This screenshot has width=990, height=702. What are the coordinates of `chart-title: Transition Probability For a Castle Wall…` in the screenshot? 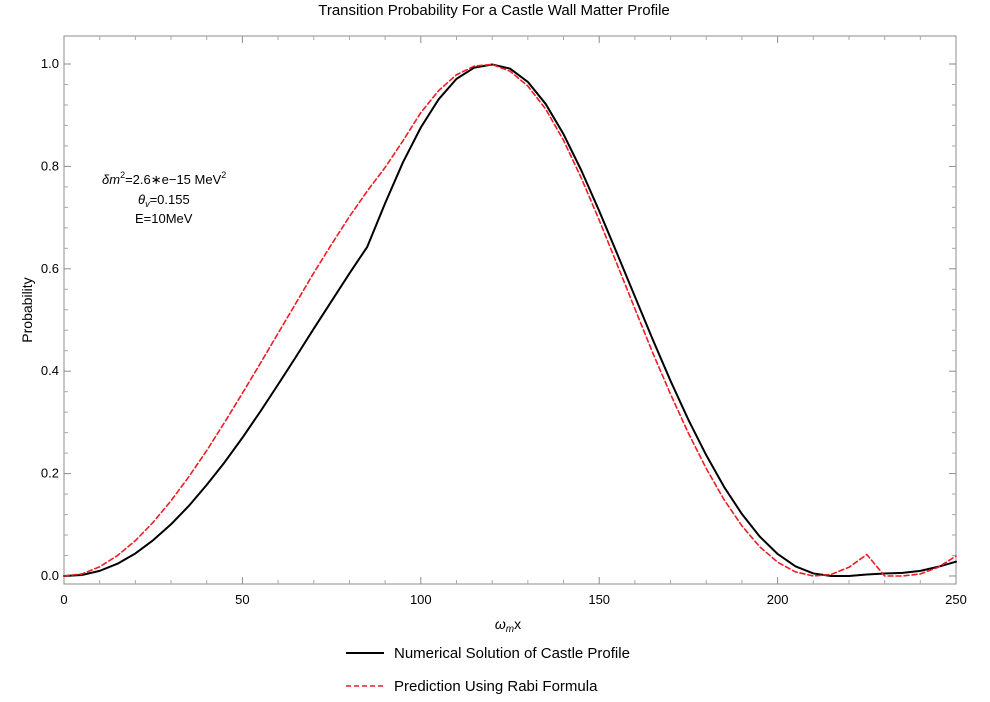 It's located at (494, 10).